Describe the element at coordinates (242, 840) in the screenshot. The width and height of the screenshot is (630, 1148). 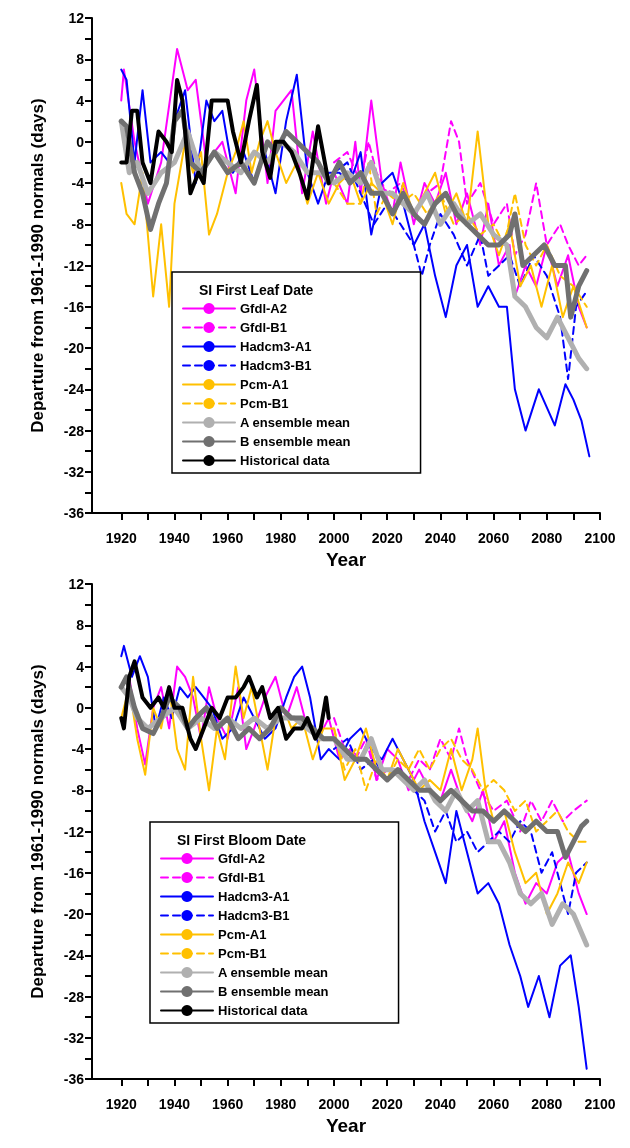
I see `legend-title: SI First Bloom Date` at that location.